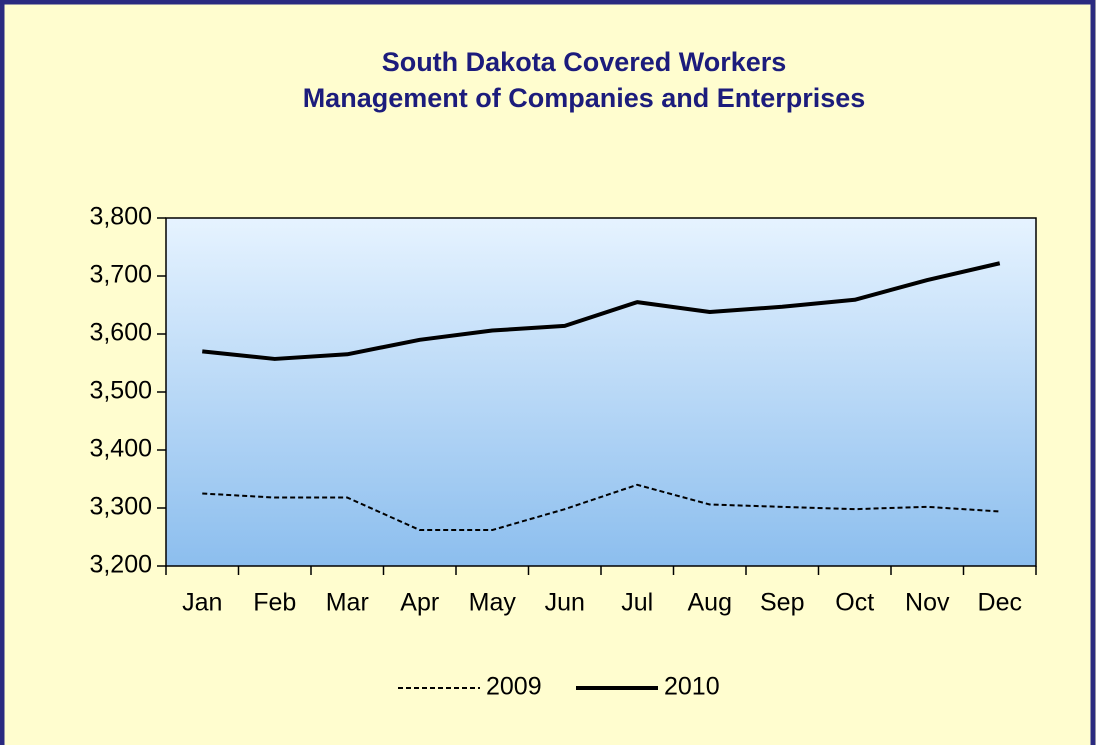 The image size is (1096, 750). Describe the element at coordinates (514, 687) in the screenshot. I see `legend-label: 2009` at that location.